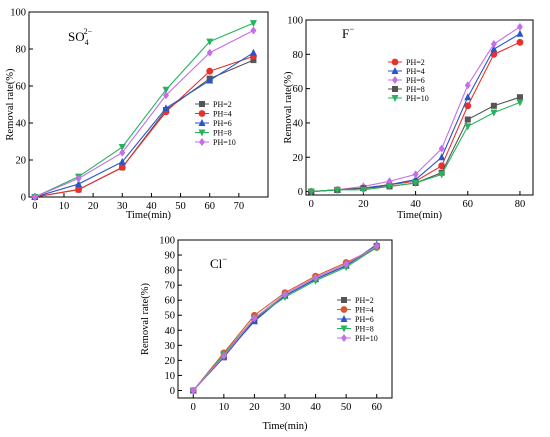 The width and height of the screenshot is (550, 437). Describe the element at coordinates (122, 206) in the screenshot. I see `x-tick-label: 30` at that location.